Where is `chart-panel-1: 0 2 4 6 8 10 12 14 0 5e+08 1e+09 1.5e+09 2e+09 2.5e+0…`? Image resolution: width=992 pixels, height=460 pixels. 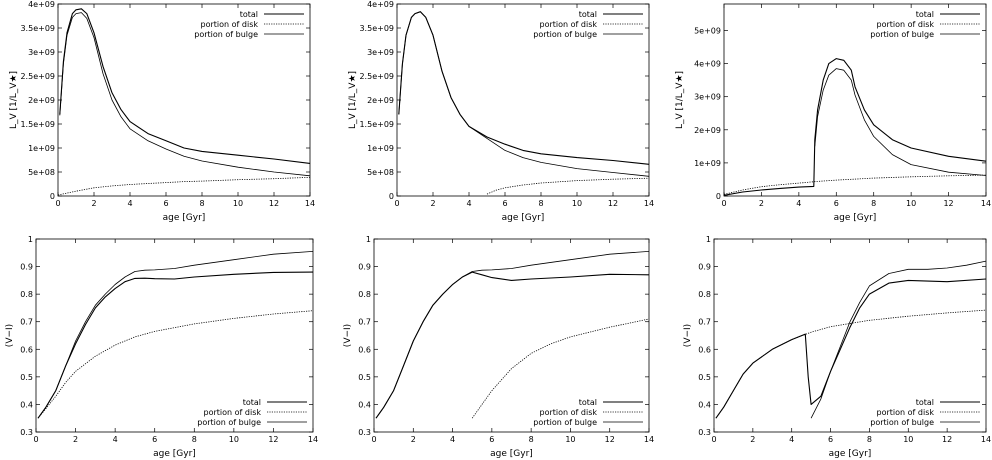
chart-panel-1: 0 2 4 6 8 10 12 14 0 5e+08 1e+09 1.5e+09 2e+09 2.5e+0… is located at coordinates (162, 111).